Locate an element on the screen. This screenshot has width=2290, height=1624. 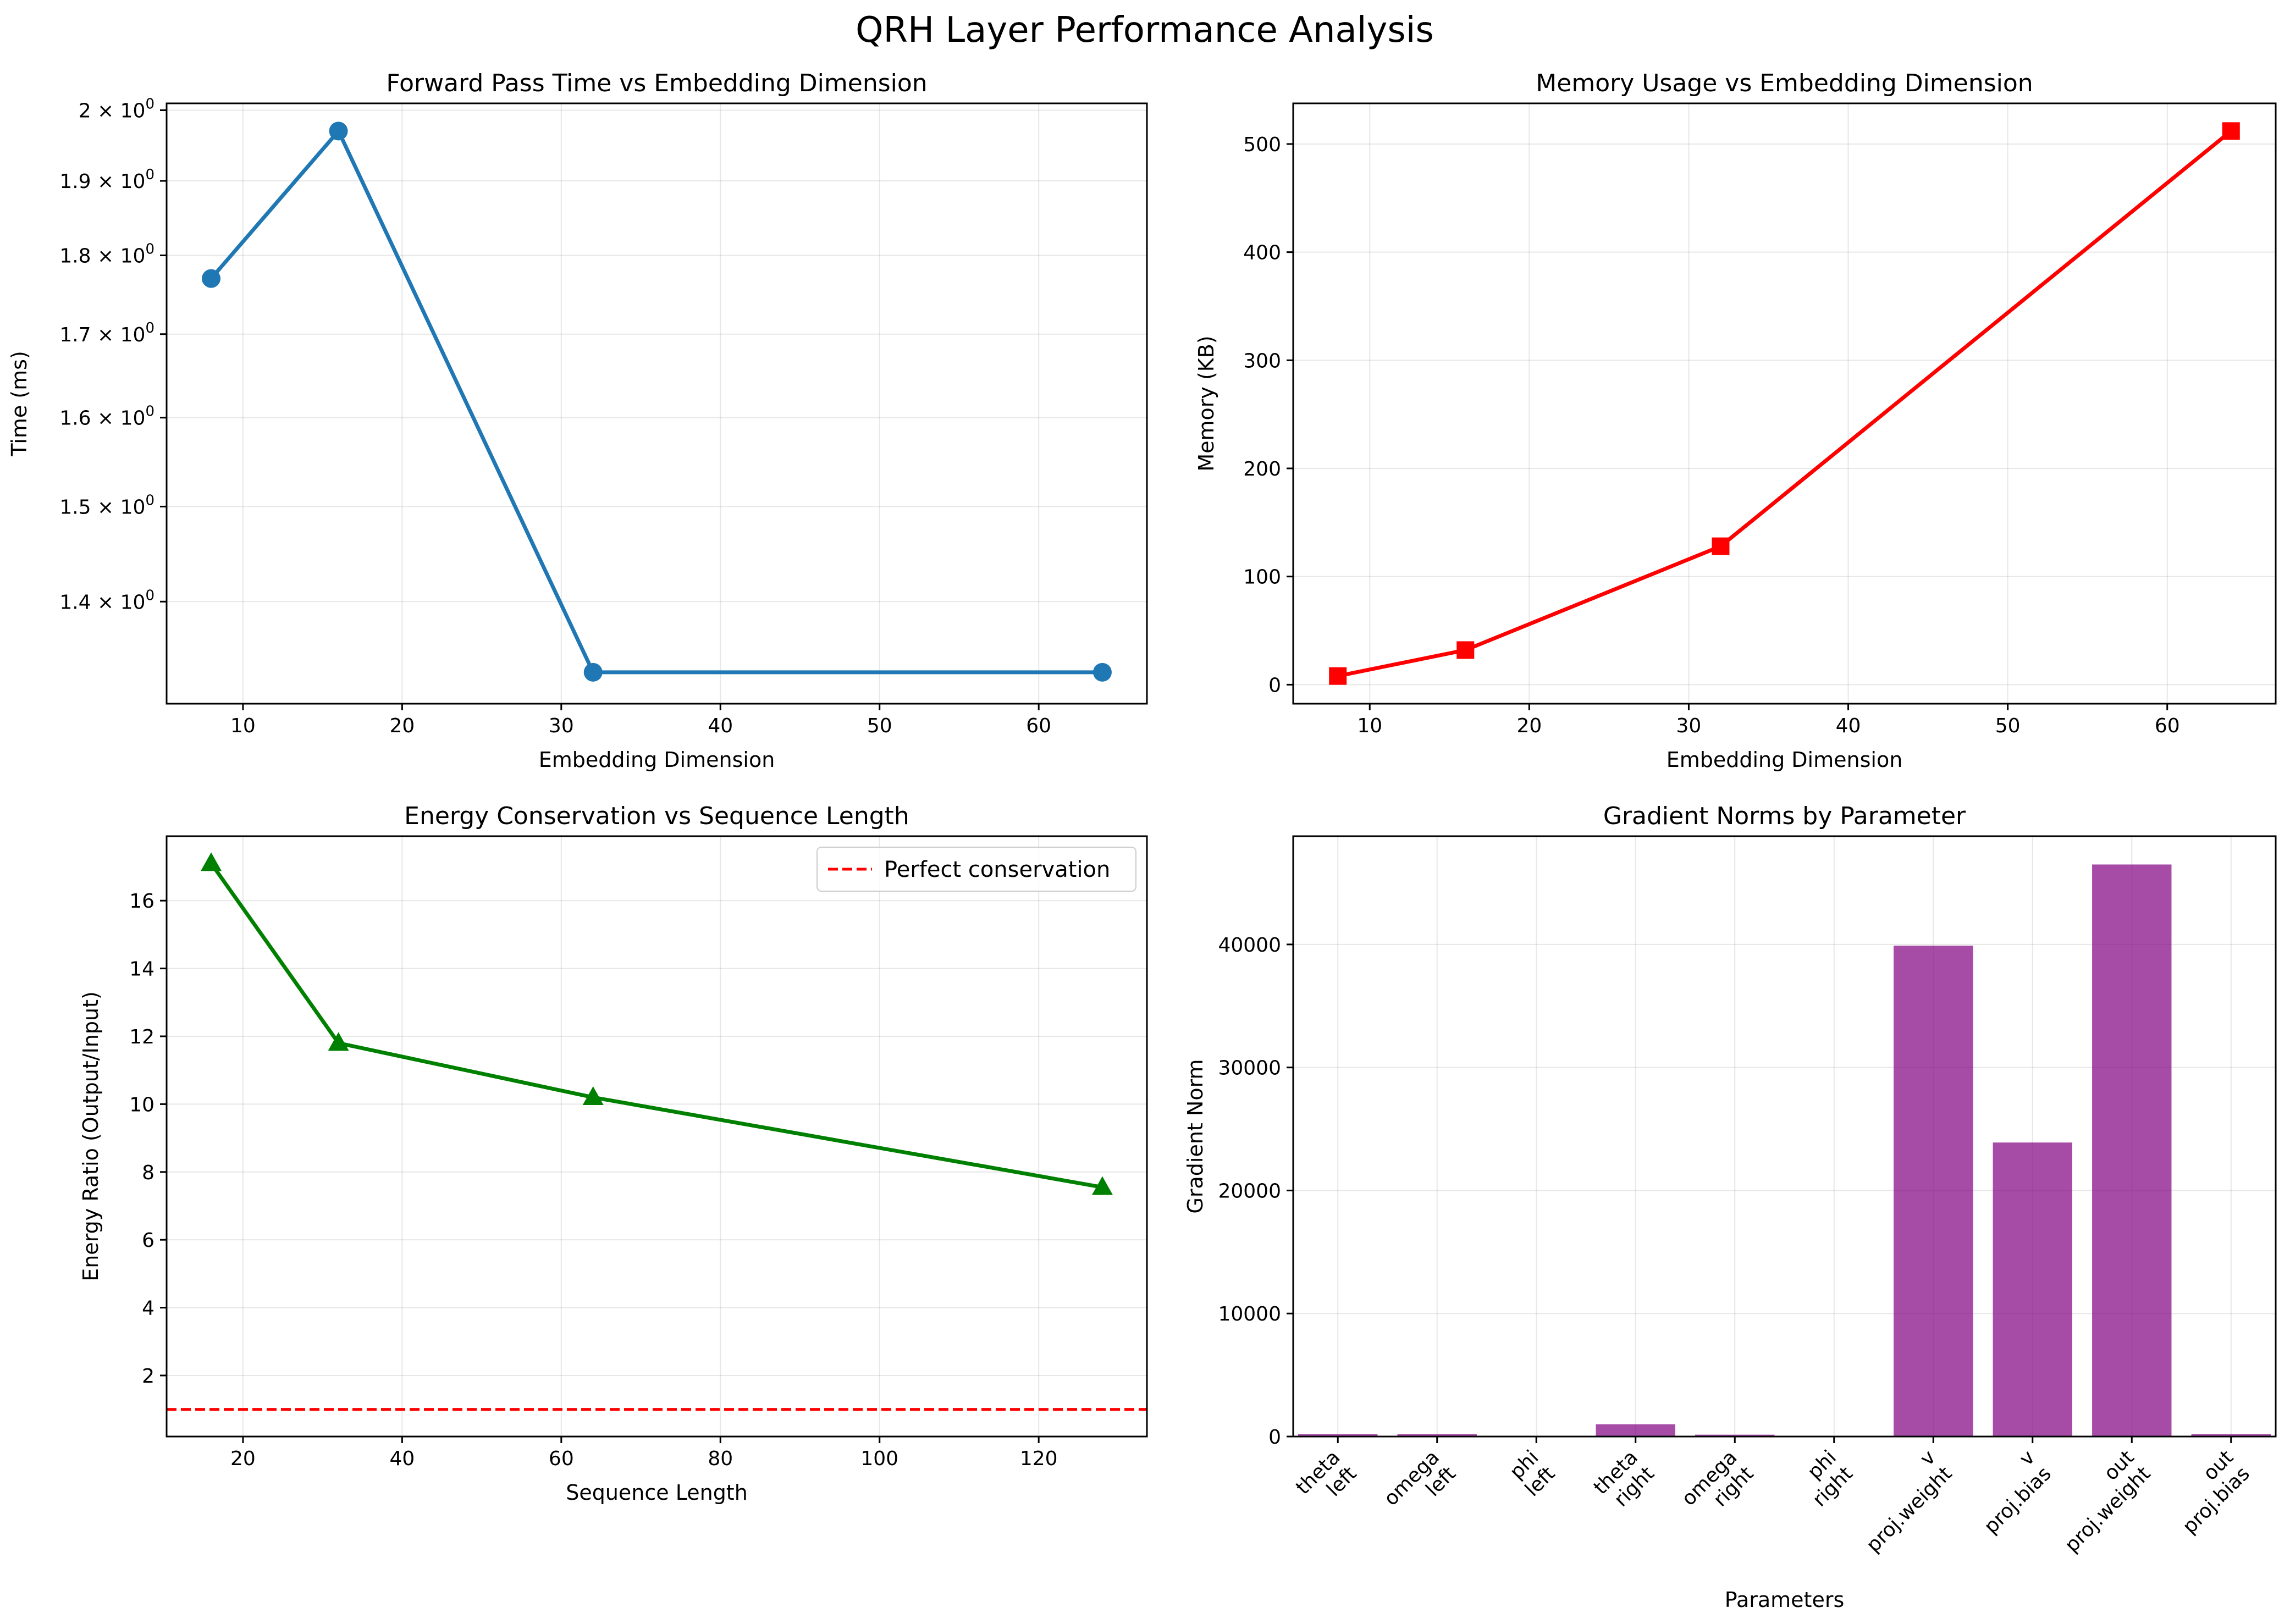
legend: Perfect conservation is located at coordinates (976, 869).